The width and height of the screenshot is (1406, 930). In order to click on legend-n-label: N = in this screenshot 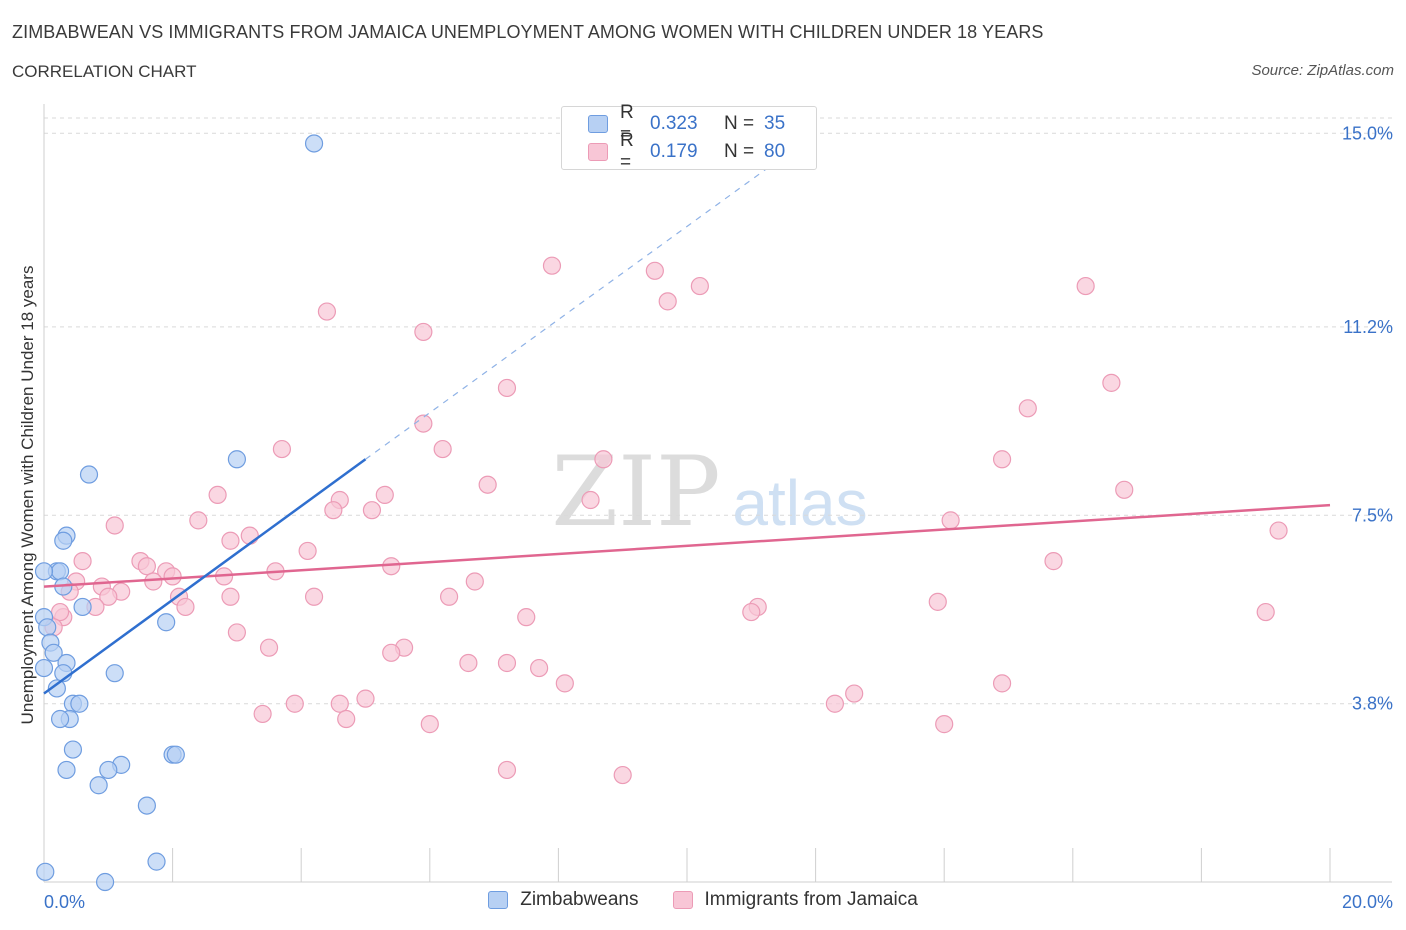, I will do `click(739, 151)`.